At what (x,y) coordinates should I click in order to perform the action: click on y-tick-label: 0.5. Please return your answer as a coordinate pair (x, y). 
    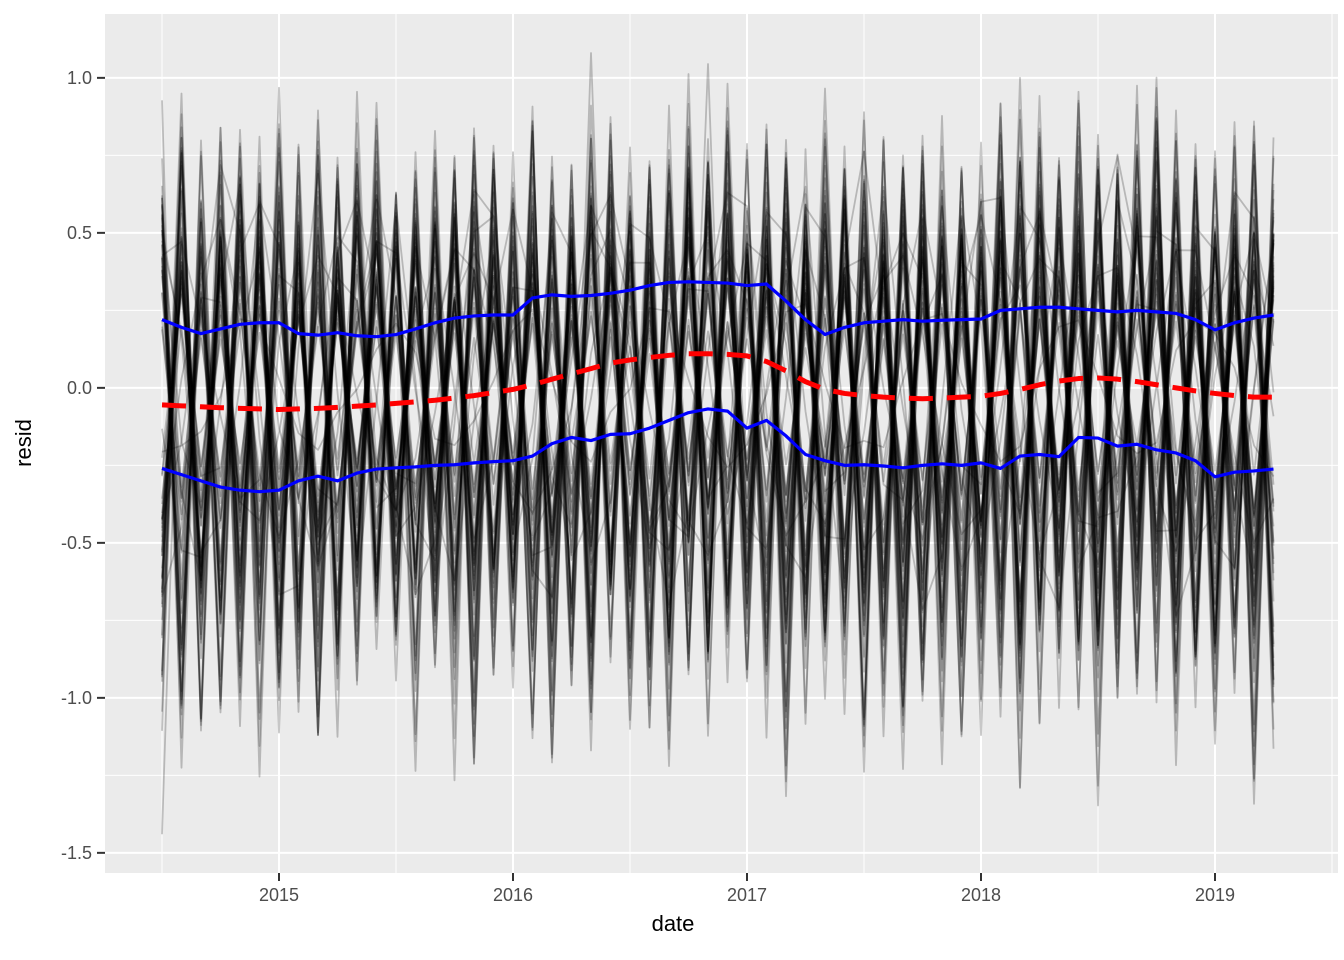
    Looking at the image, I should click on (79, 232).